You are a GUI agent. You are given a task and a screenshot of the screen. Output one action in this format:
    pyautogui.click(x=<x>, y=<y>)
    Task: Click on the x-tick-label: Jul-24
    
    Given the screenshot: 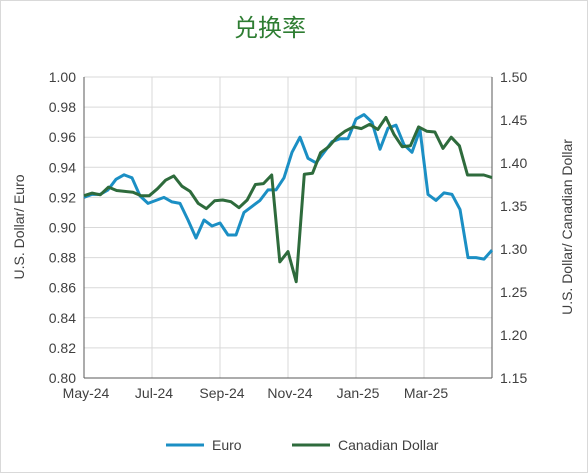 What is the action you would take?
    pyautogui.click(x=154, y=393)
    